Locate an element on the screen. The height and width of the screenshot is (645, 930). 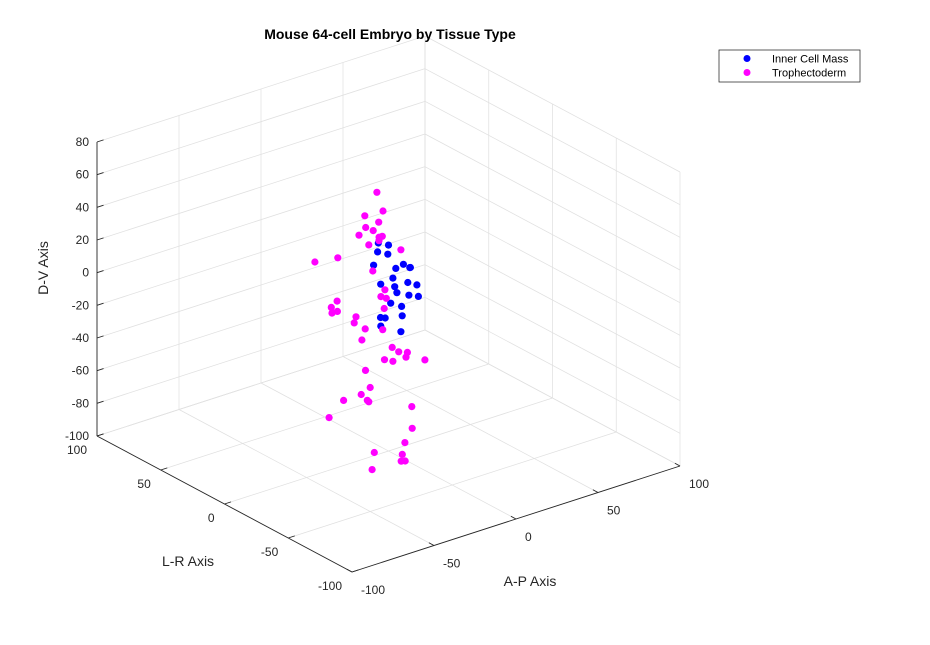
chart-title: Mouse 64-cell Embryo by Tissue Type is located at coordinates (390, 34).